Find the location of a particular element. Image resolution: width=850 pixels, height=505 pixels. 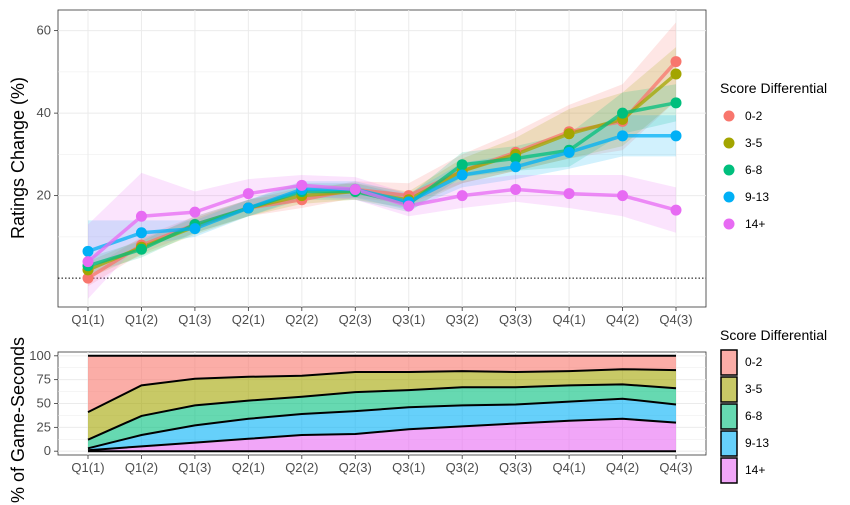

stack-boundary-lines is located at coordinates (382, 403).